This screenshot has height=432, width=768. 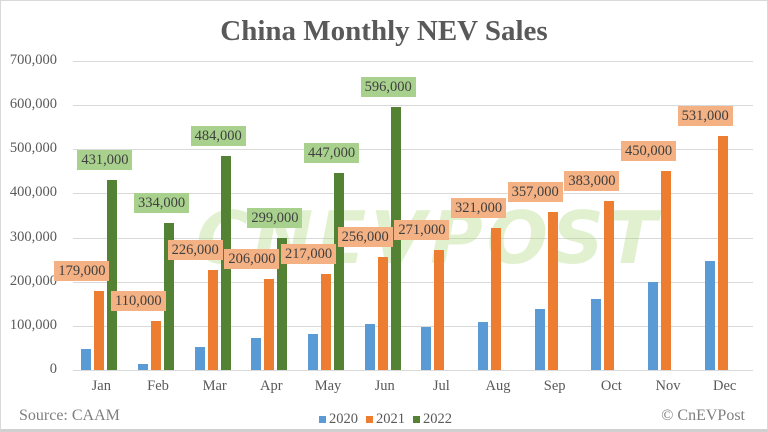 I want to click on data-label-2021: 226,000, so click(x=195, y=250).